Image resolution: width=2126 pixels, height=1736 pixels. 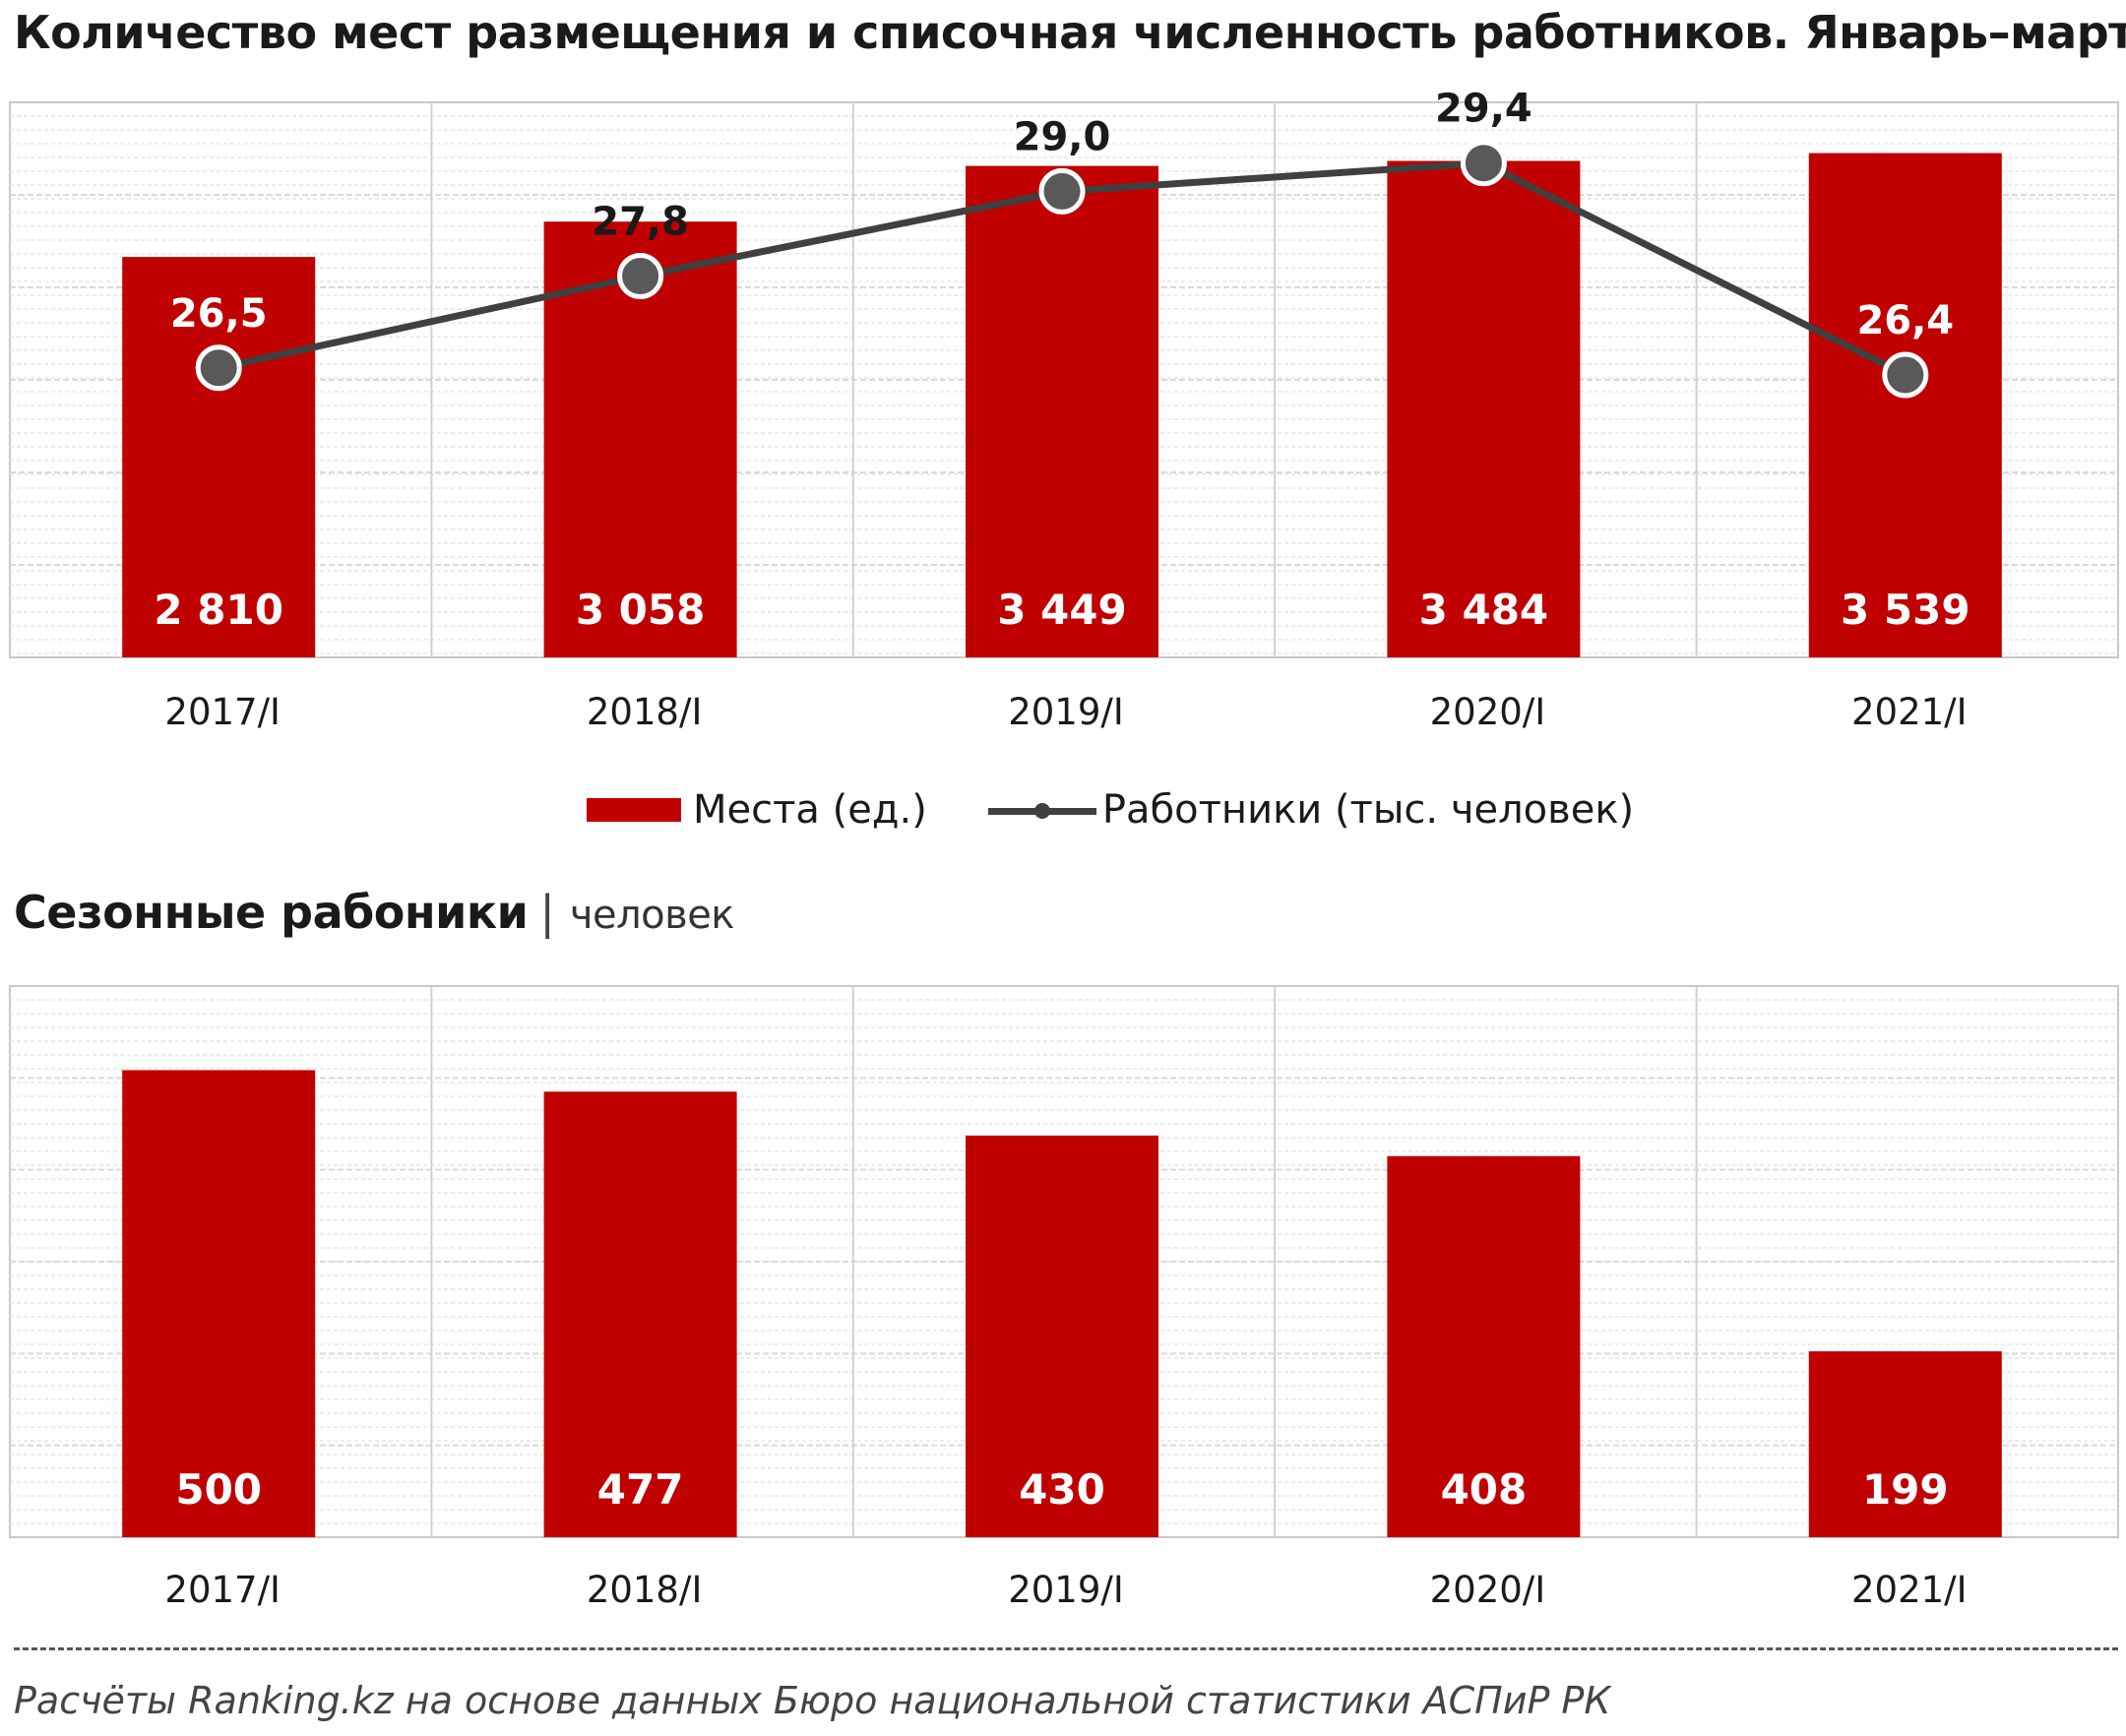 I want to click on line-value-label: 26,5, so click(x=219, y=314).